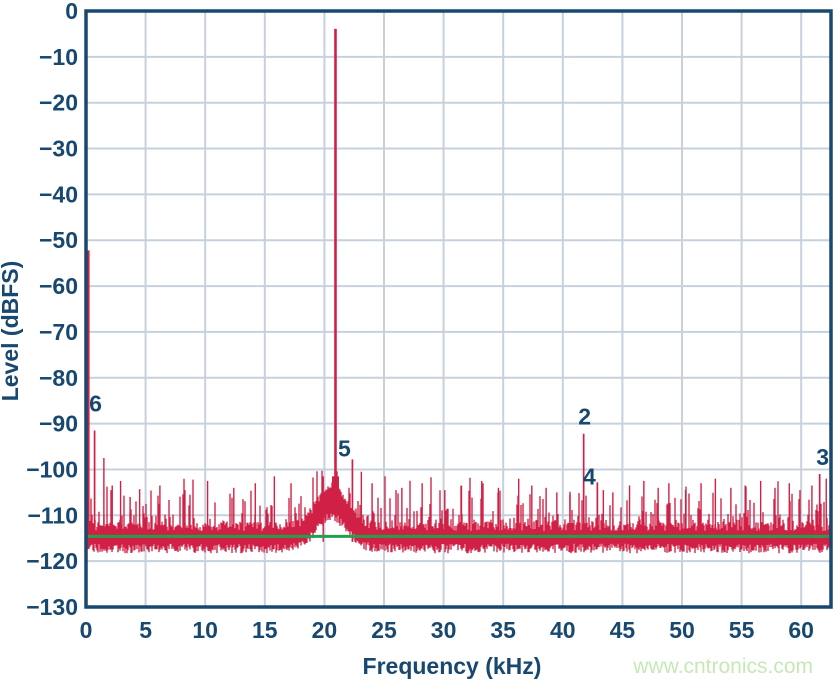  Describe the element at coordinates (623, 630) in the screenshot. I see `x-tick-label: 45` at that location.